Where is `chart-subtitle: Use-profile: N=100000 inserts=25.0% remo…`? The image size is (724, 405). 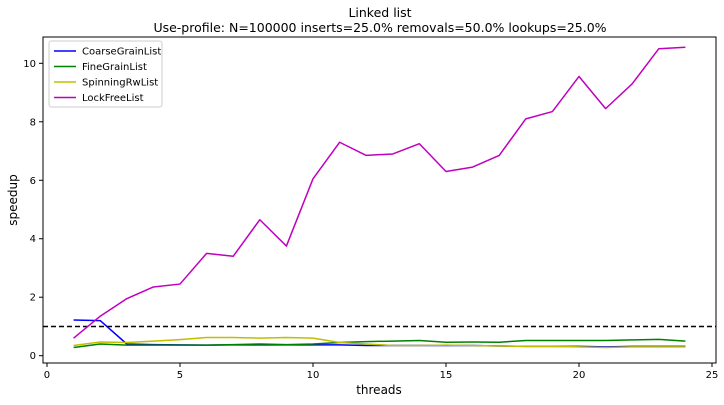 chart-subtitle: Use-profile: N=100000 inserts=25.0% remo… is located at coordinates (379, 27).